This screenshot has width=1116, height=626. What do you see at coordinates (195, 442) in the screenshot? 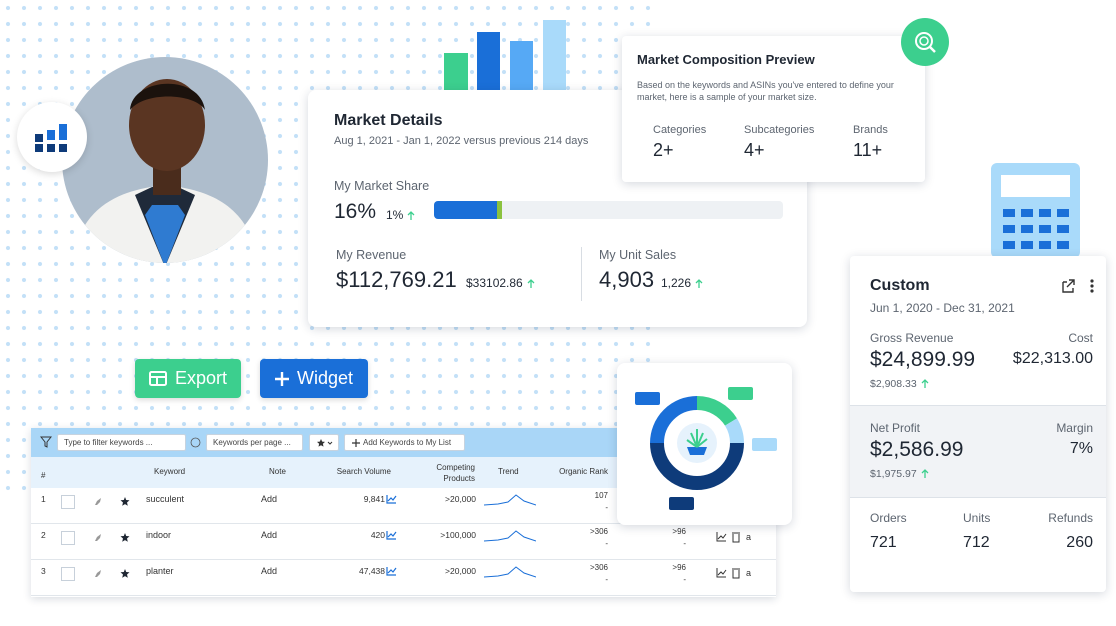
I see `help-icon` at bounding box center [195, 442].